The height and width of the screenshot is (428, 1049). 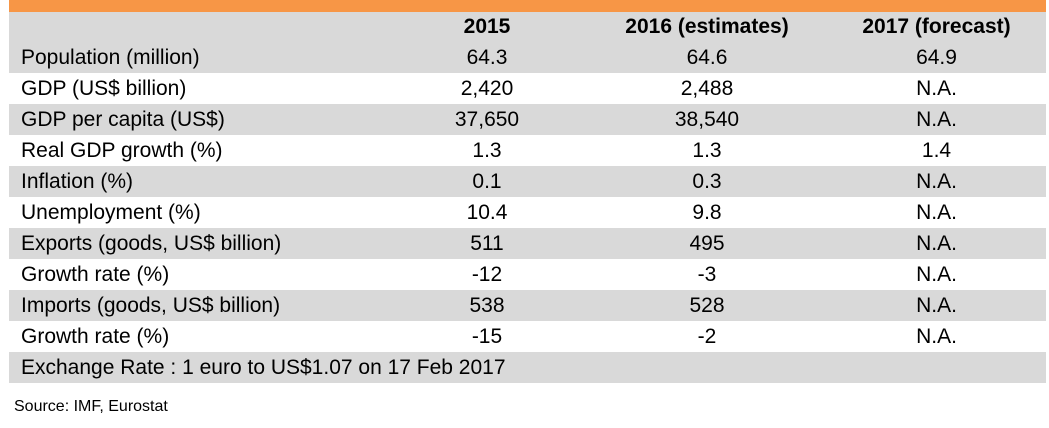 I want to click on row-label: Population (million), so click(x=198, y=57).